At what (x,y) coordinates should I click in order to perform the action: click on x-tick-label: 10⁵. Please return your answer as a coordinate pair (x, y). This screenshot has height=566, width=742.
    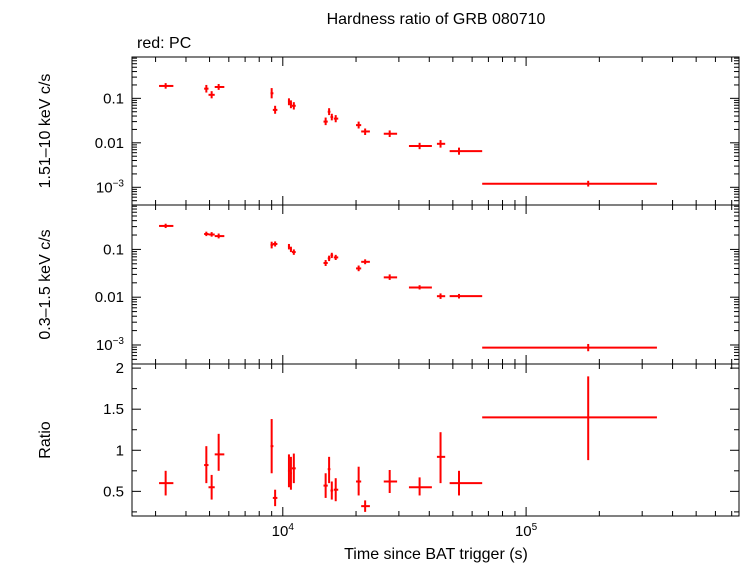
    Looking at the image, I should click on (526, 531).